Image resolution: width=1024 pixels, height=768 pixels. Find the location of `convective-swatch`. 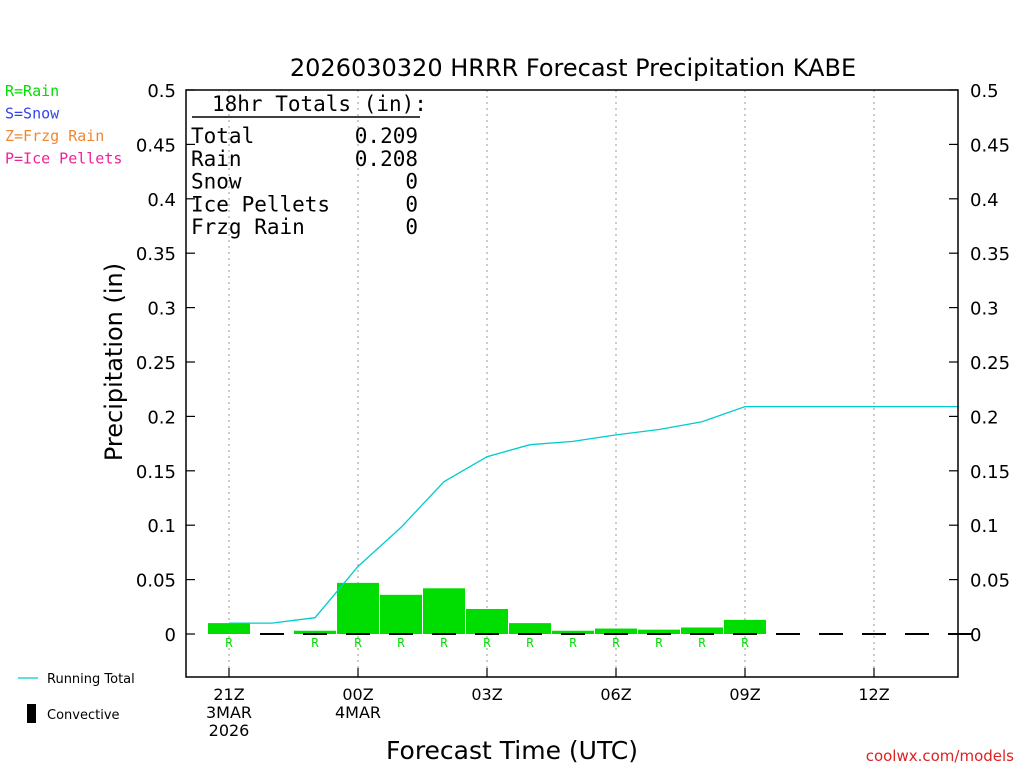

convective-swatch is located at coordinates (31, 713).